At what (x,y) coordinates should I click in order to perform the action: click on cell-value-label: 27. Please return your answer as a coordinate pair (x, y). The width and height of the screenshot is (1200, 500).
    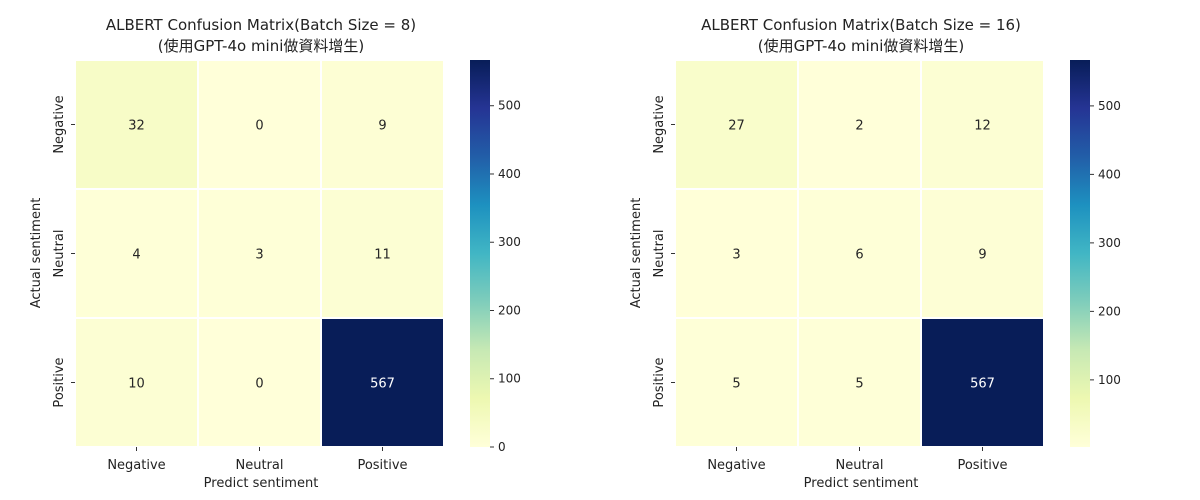
    Looking at the image, I should click on (736, 126).